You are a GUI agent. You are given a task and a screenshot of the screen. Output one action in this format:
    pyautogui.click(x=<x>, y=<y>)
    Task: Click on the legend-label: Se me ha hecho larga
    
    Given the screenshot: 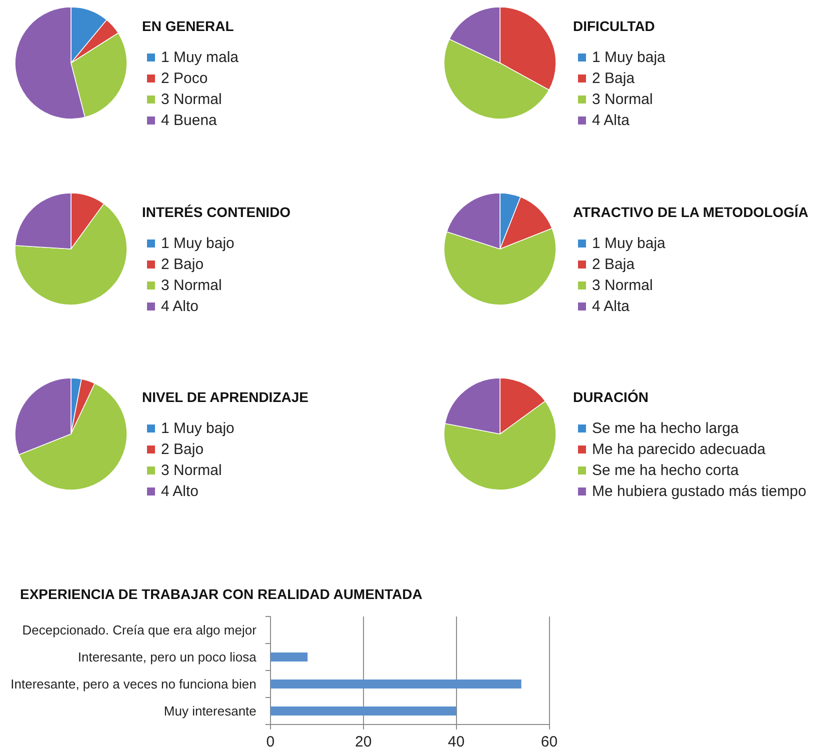 What is the action you would take?
    pyautogui.click(x=665, y=428)
    